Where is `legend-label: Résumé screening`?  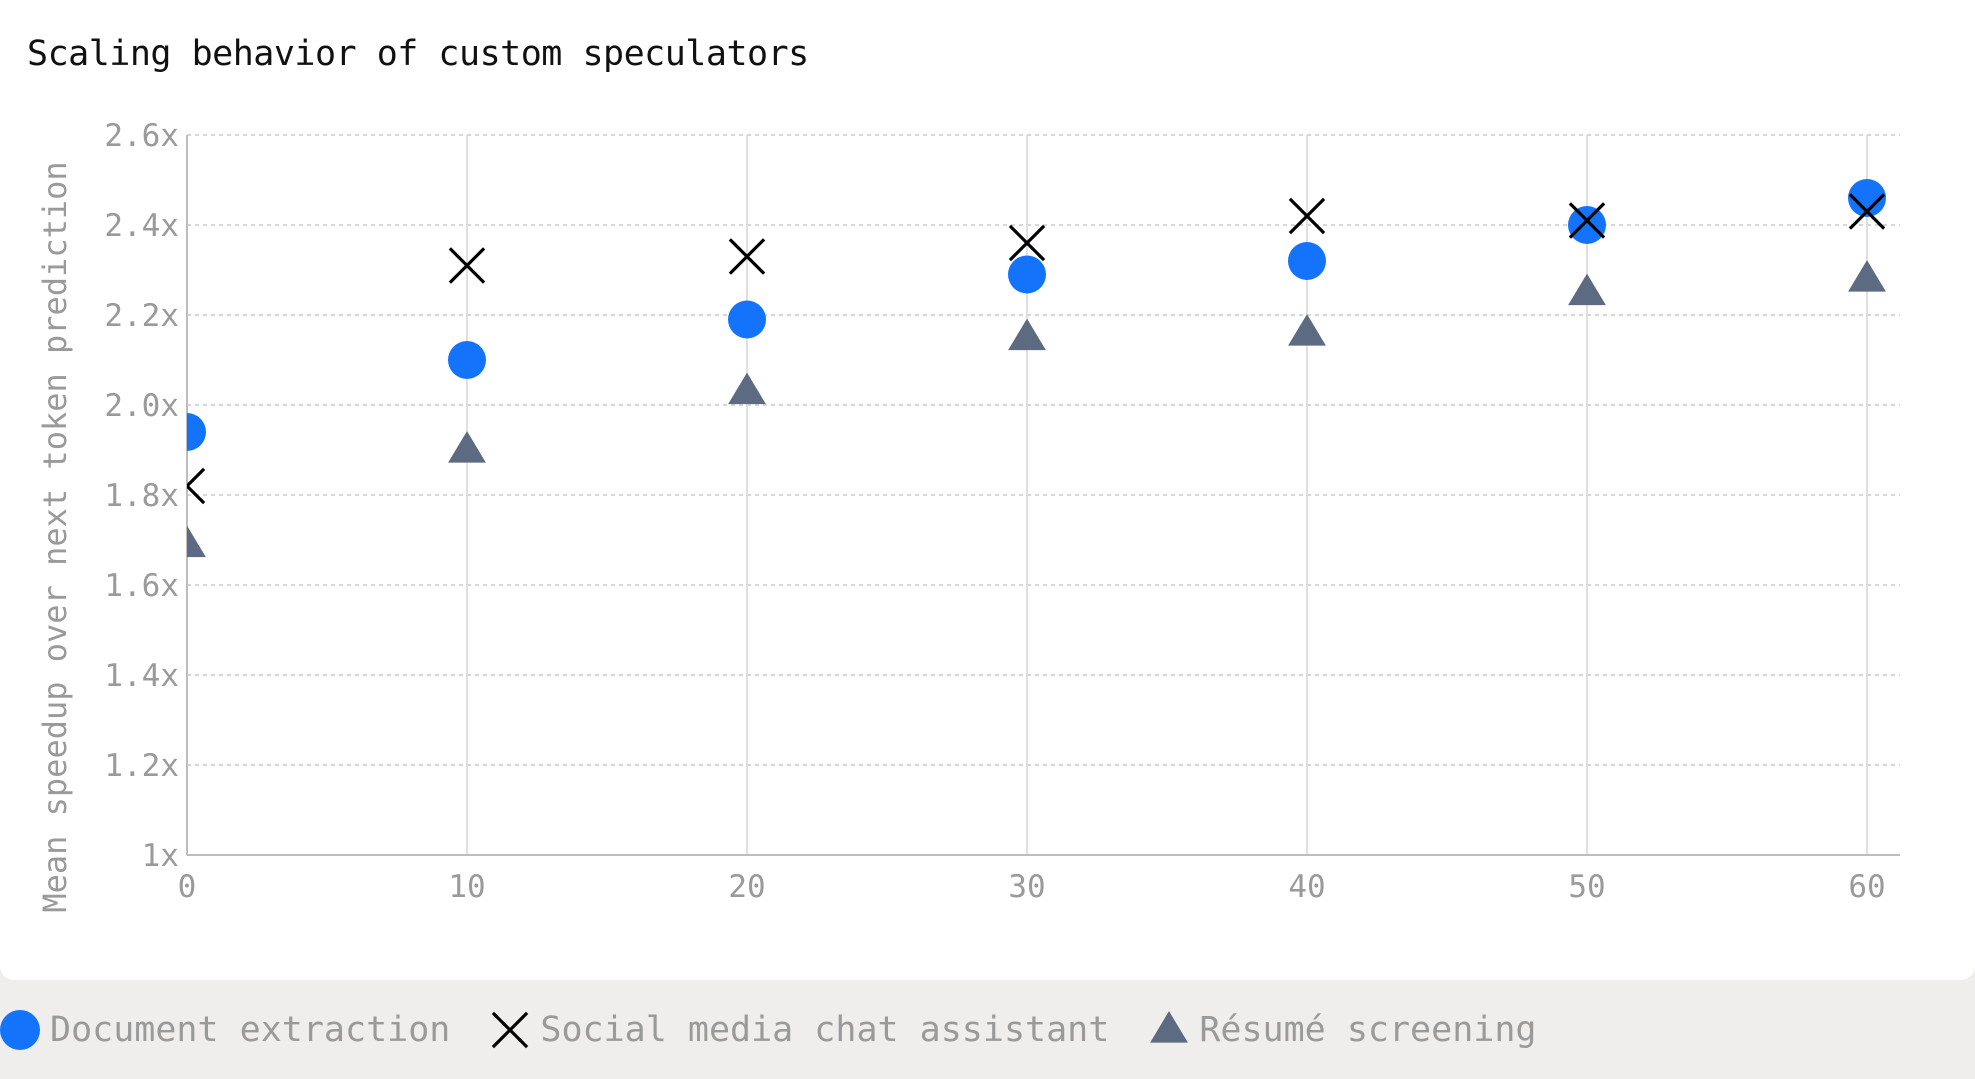
legend-label: Résumé screening is located at coordinates (1368, 1030).